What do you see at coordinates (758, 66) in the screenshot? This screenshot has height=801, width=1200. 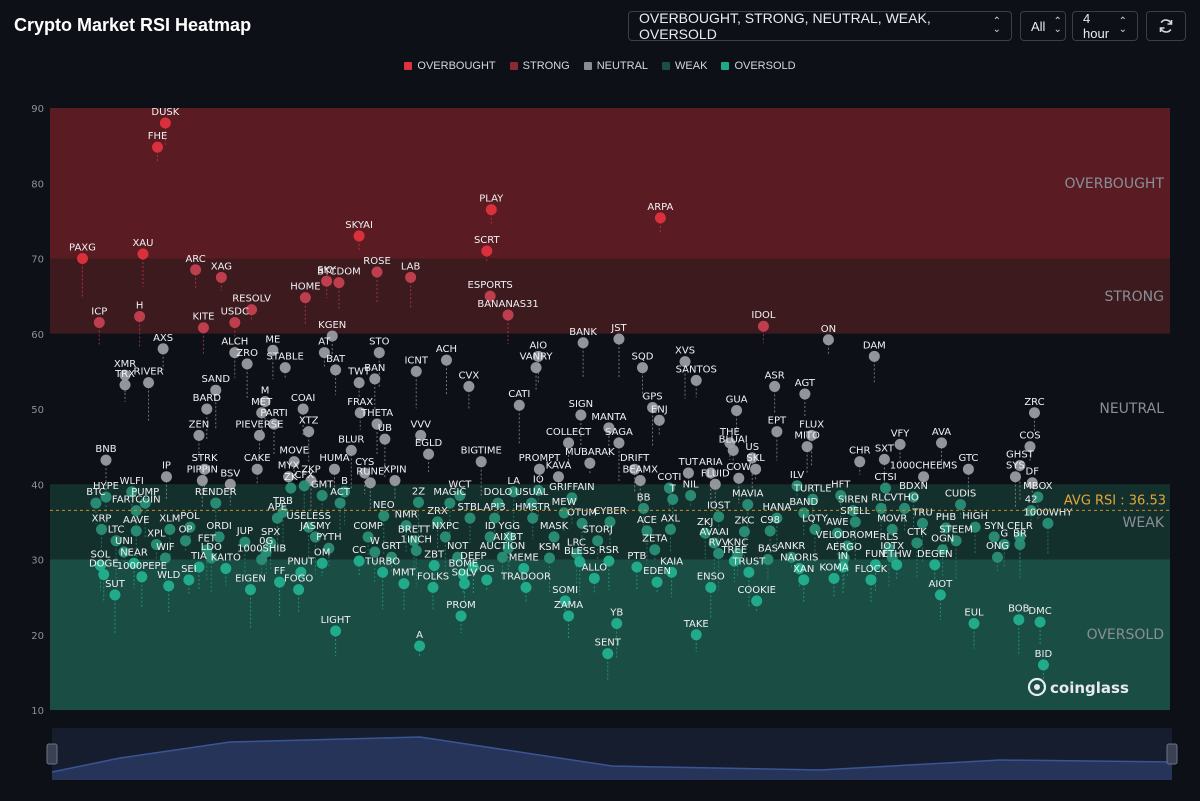 I see `legend-item-oversold: OVERSOLD` at bounding box center [758, 66].